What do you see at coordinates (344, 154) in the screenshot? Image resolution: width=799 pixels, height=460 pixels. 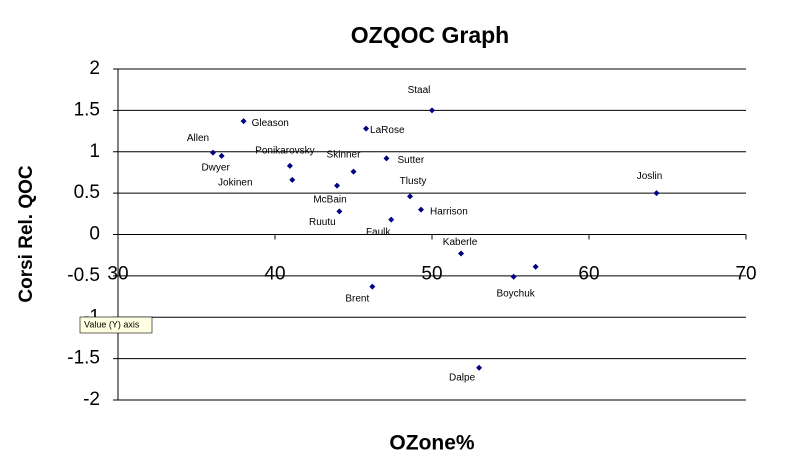 I see `point-label: Skinner` at bounding box center [344, 154].